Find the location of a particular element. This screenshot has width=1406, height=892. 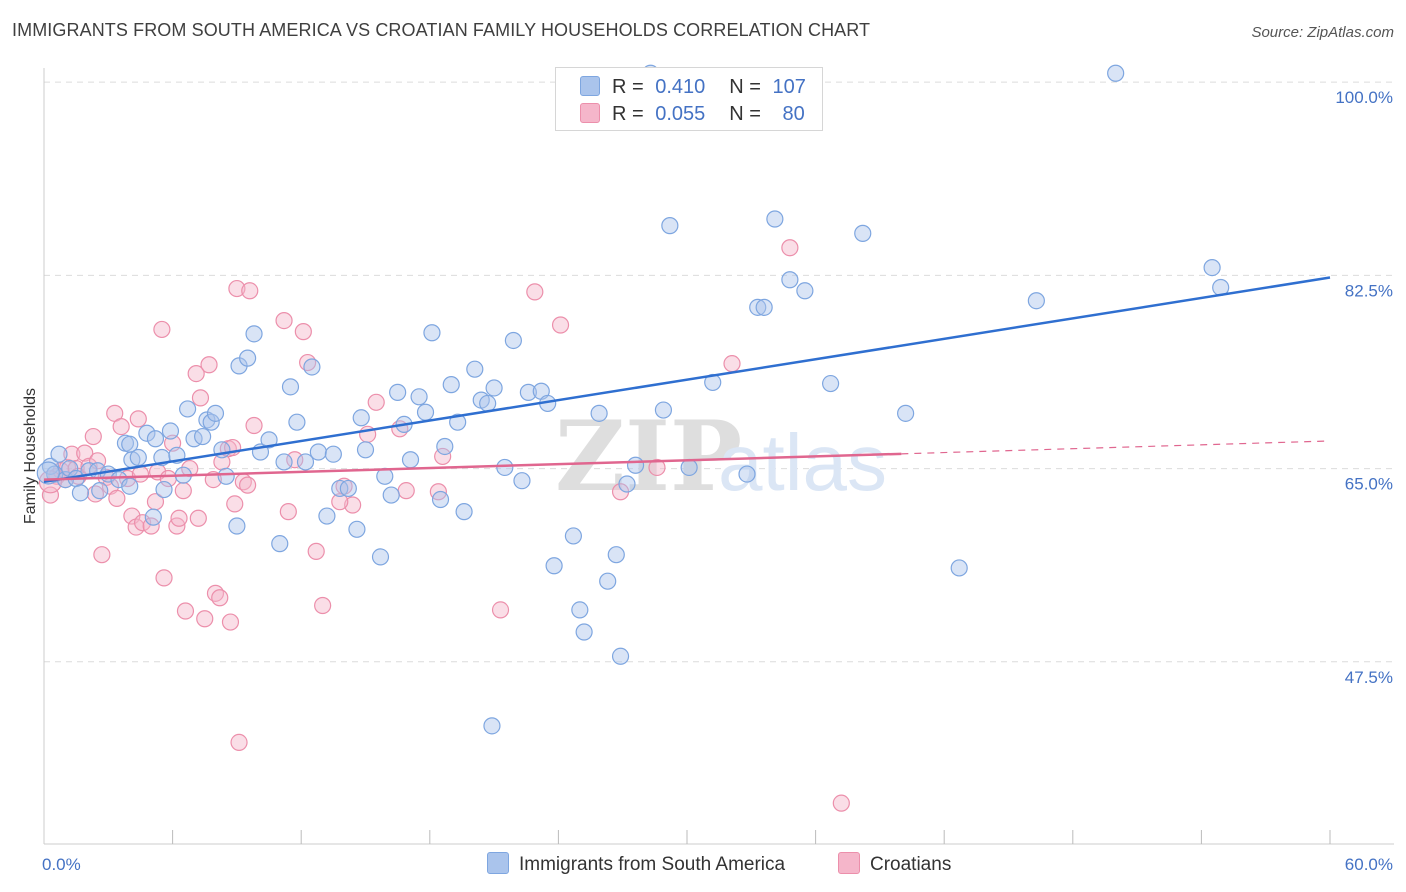

legend-item-croatians: Croatians is located at coordinates (894, 864).